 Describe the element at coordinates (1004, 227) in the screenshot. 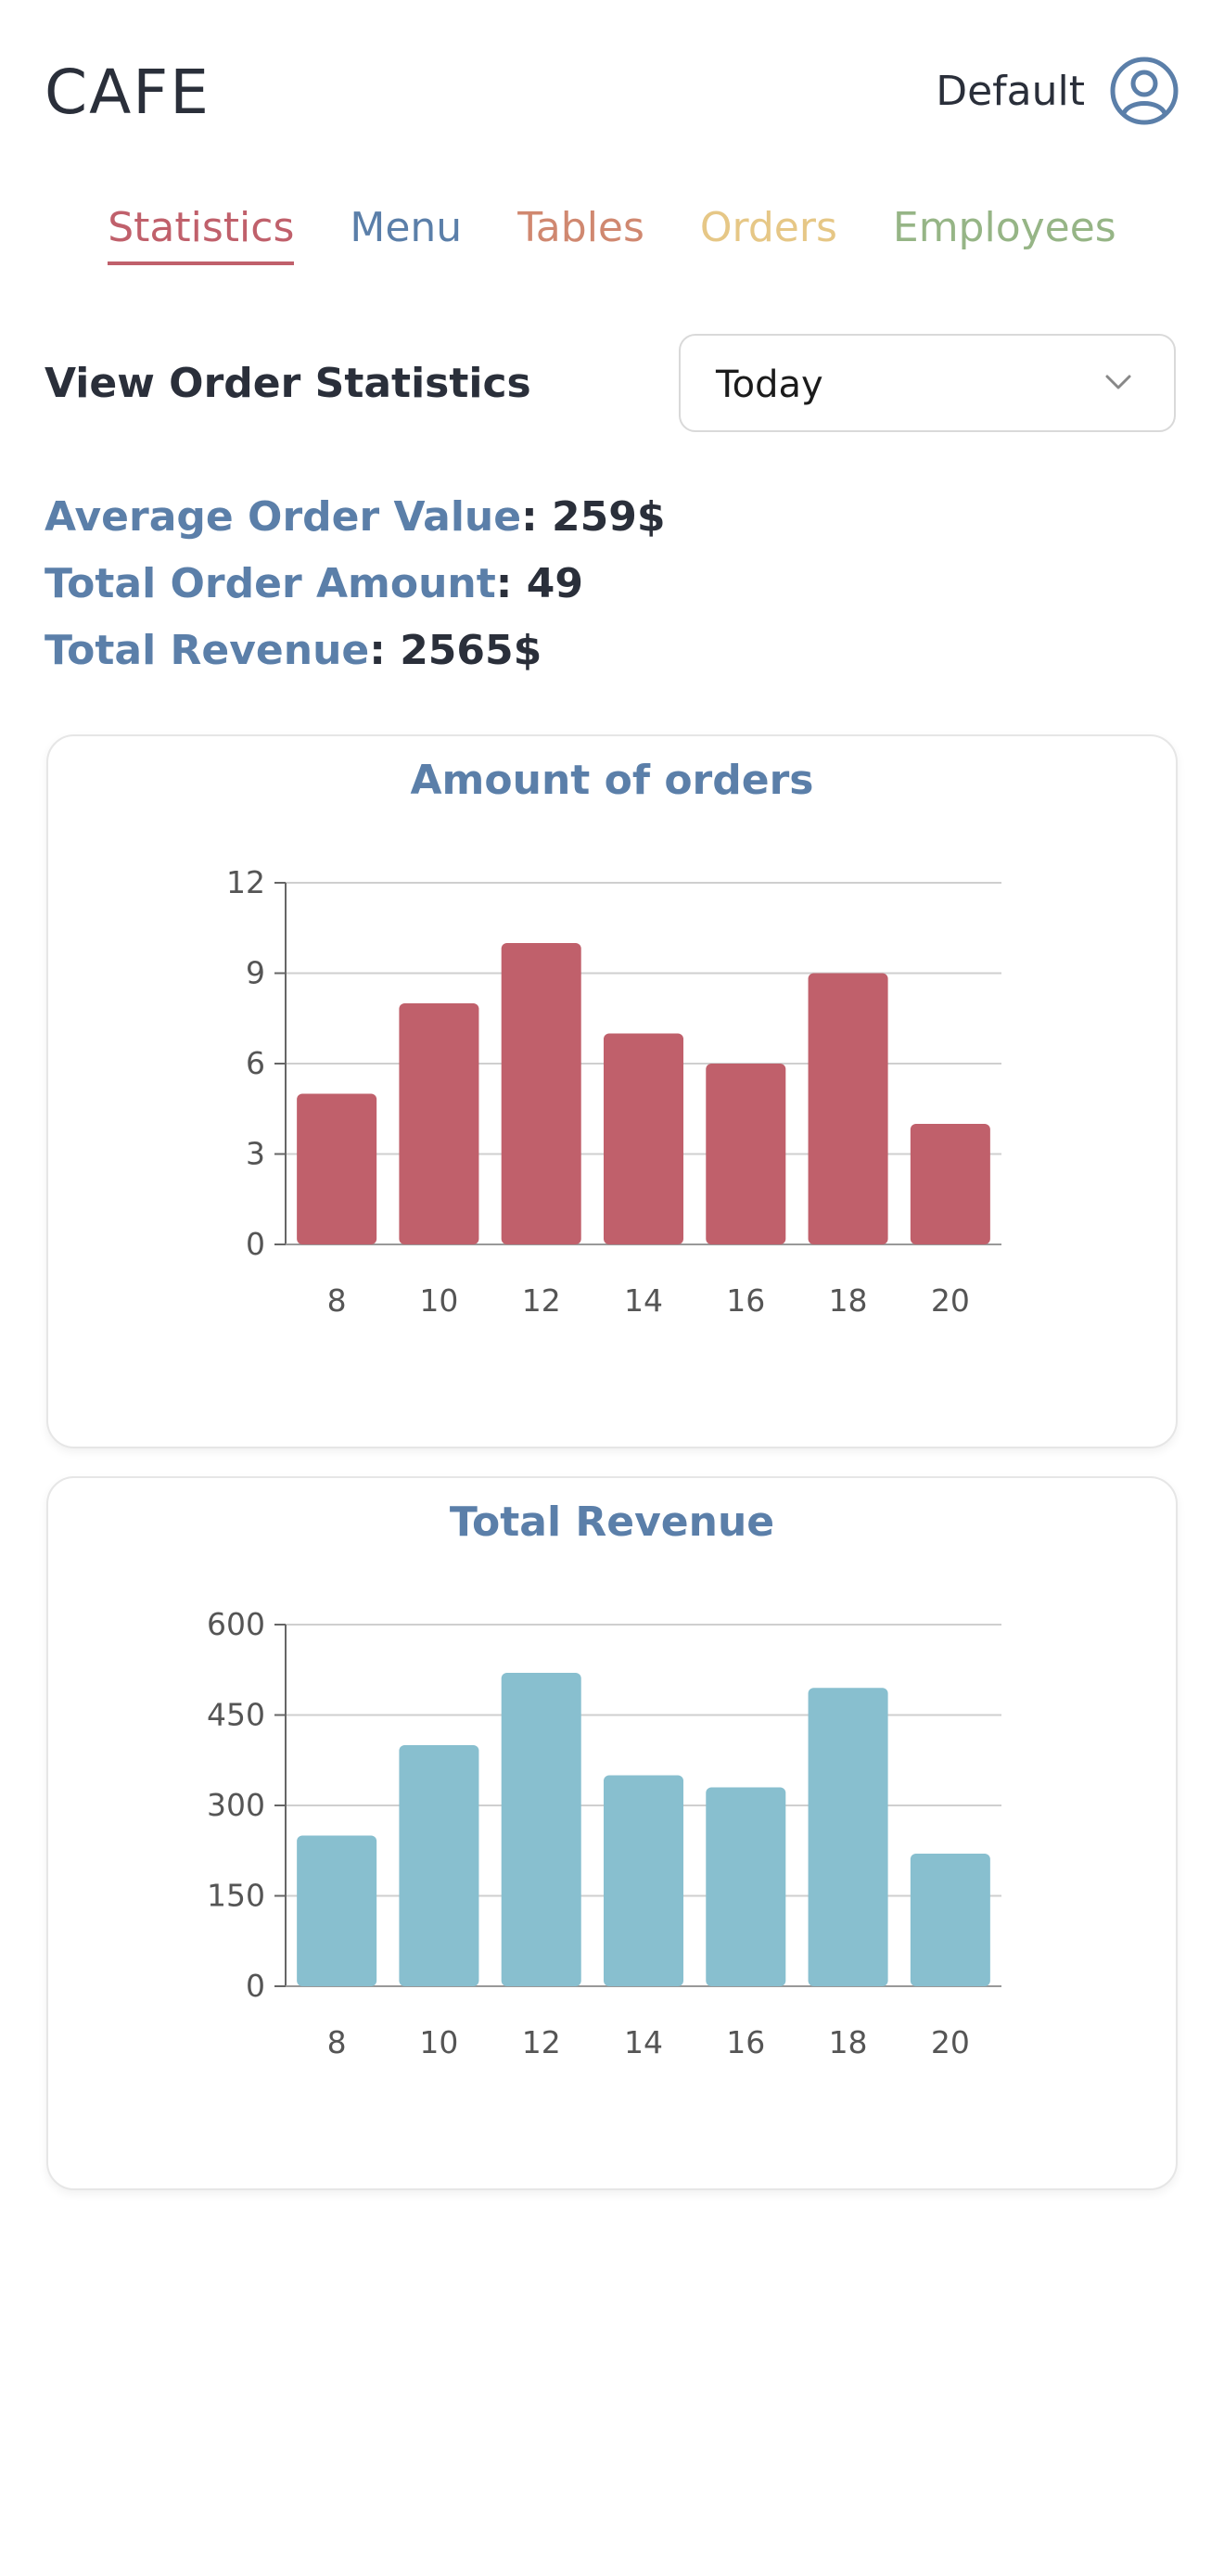

I see `tab-employees: Employees` at that location.